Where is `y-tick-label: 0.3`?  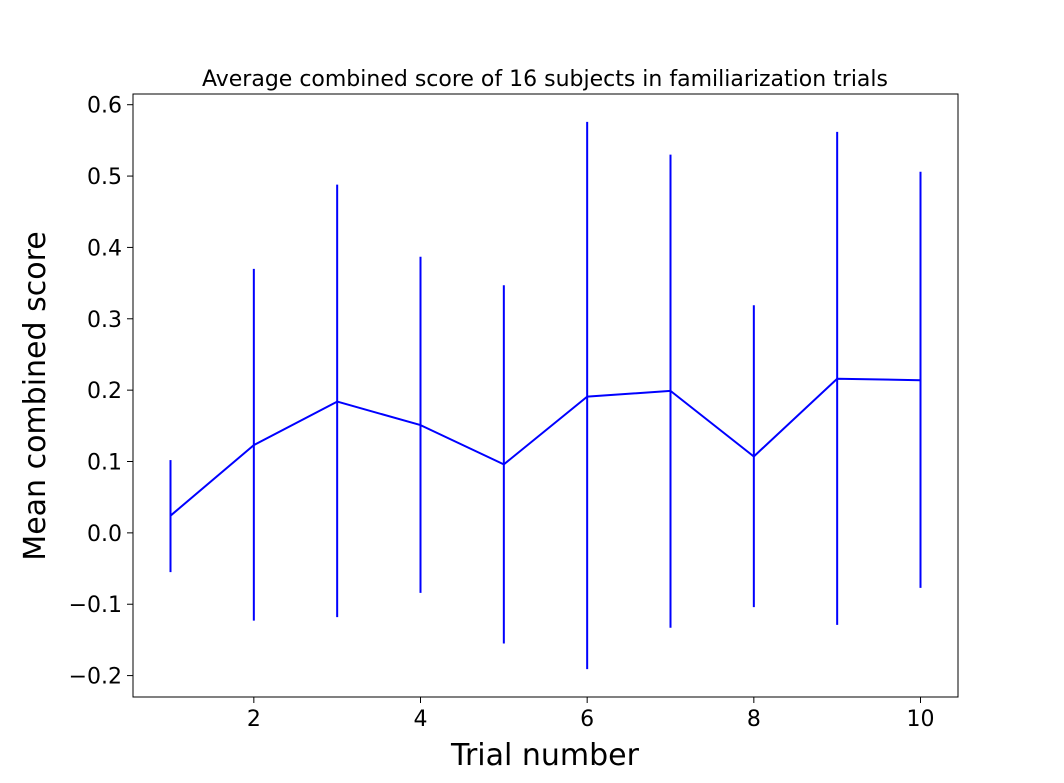
y-tick-label: 0.3 is located at coordinates (104, 320).